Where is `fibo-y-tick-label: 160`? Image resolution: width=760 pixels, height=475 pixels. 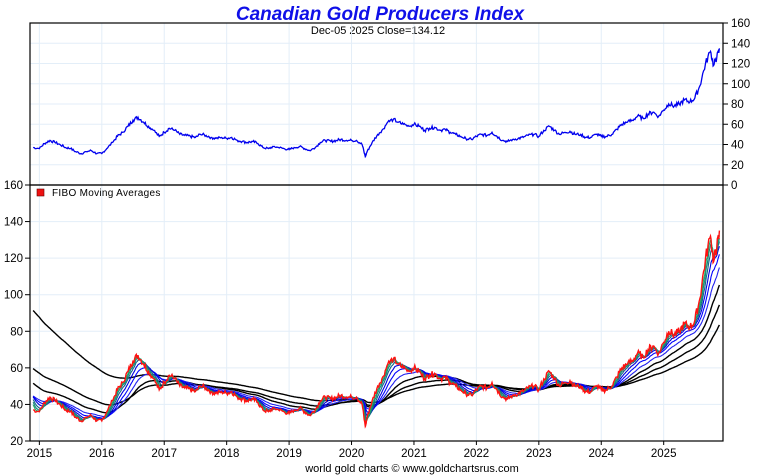
fibo-y-tick-label: 160 is located at coordinates (13, 186).